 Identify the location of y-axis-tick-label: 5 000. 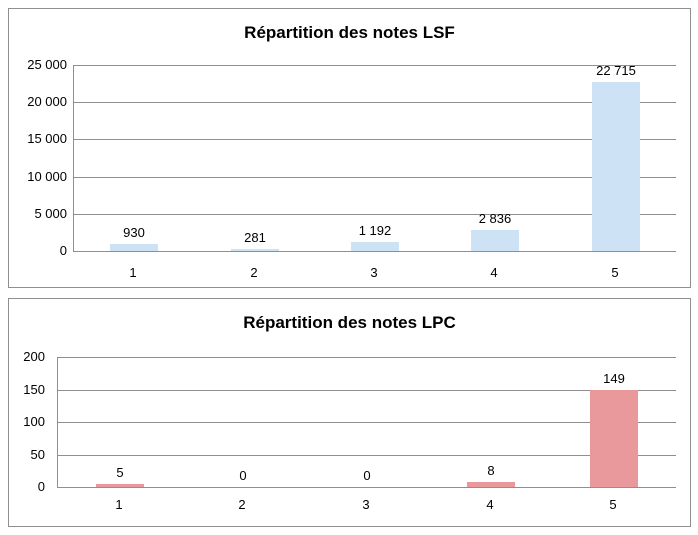
(50, 213).